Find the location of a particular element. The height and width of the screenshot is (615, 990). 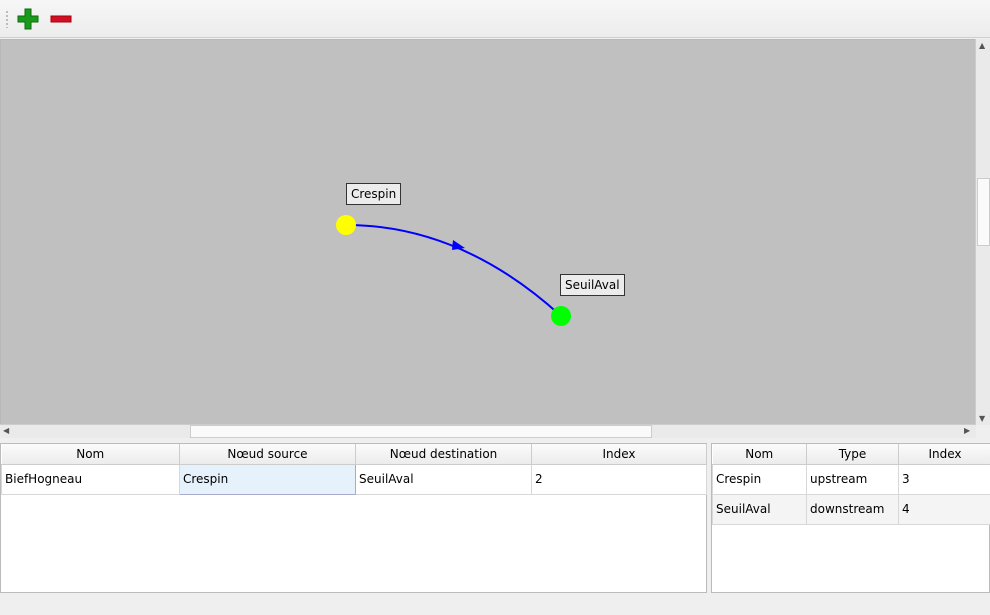

scroll-up-icon: ▲ is located at coordinates (982, 45).